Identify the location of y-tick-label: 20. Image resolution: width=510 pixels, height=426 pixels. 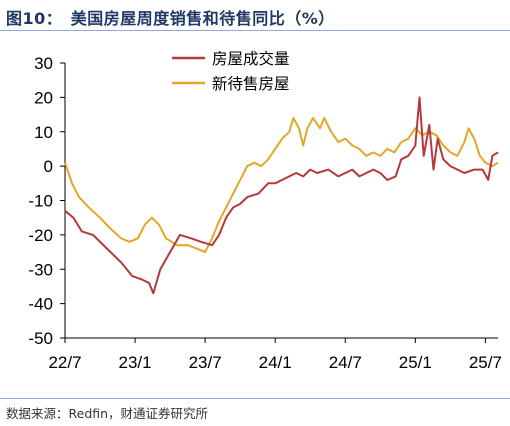
(43, 97).